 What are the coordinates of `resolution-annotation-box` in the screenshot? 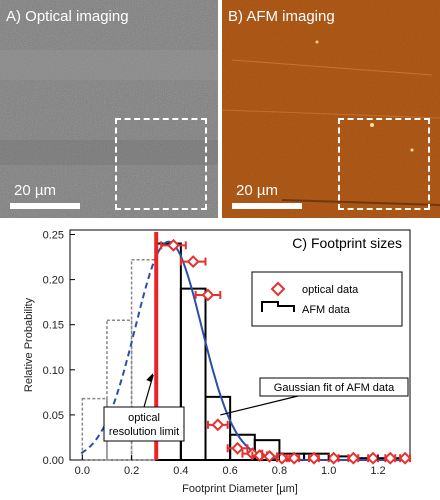 It's located at (144, 424).